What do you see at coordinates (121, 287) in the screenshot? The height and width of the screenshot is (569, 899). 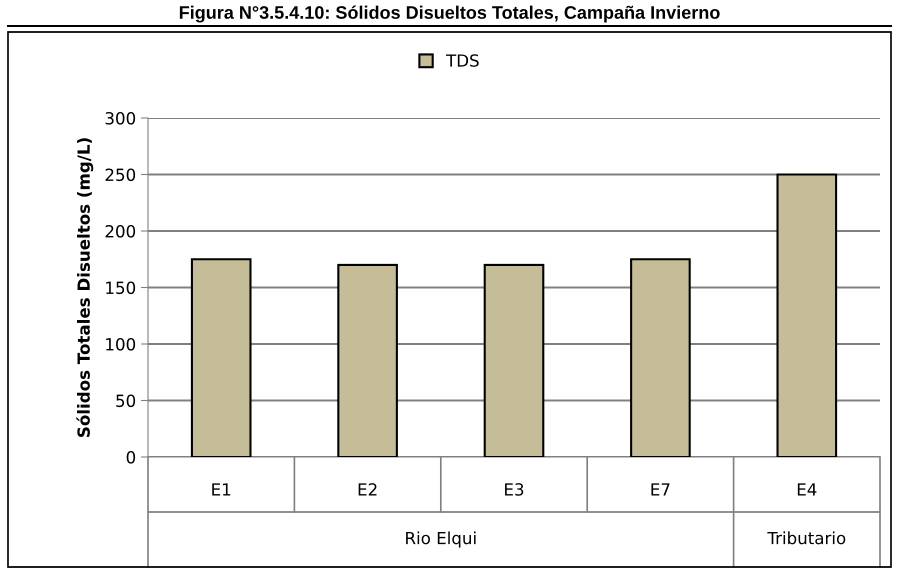 I see `y-tick-label: 150` at bounding box center [121, 287].